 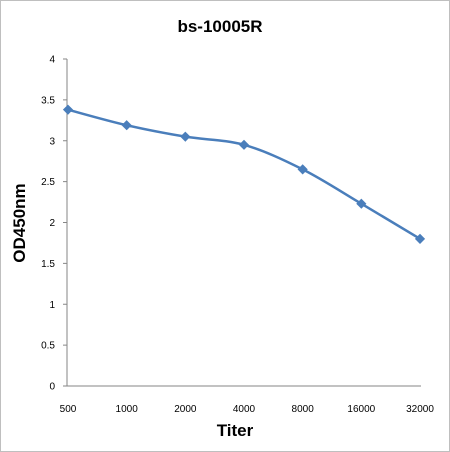 What do you see at coordinates (48, 182) in the screenshot?
I see `y-tick-label: 2.5` at bounding box center [48, 182].